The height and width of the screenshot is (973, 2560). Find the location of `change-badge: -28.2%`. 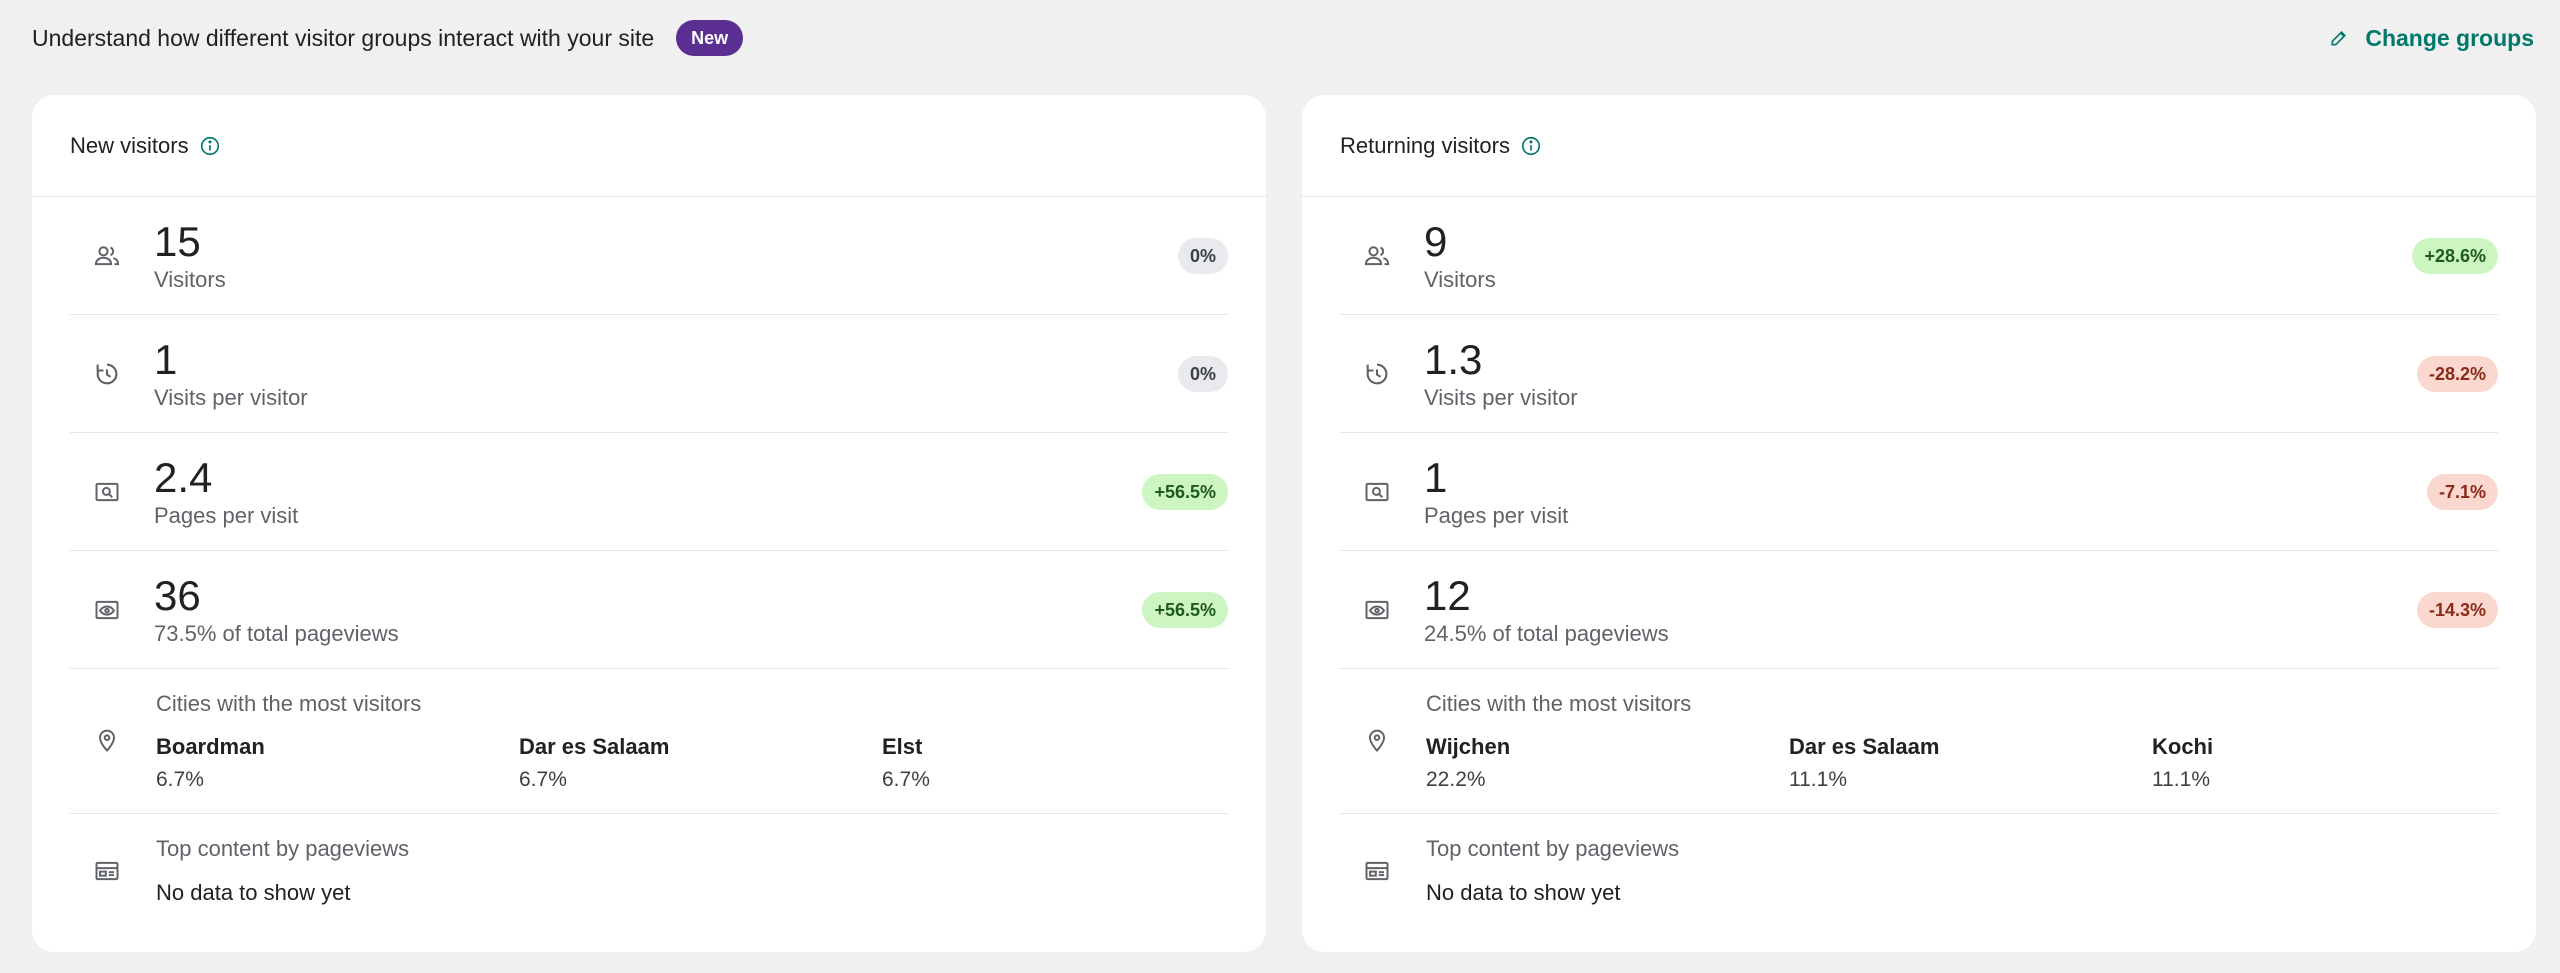

change-badge: -28.2% is located at coordinates (2457, 373).